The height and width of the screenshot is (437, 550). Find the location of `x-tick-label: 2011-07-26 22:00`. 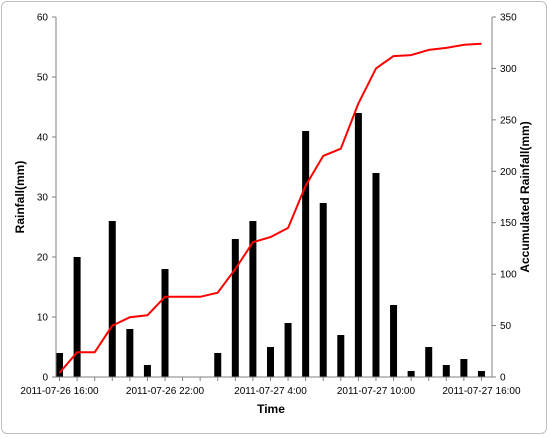

x-tick-label: 2011-07-26 22:00 is located at coordinates (165, 391).